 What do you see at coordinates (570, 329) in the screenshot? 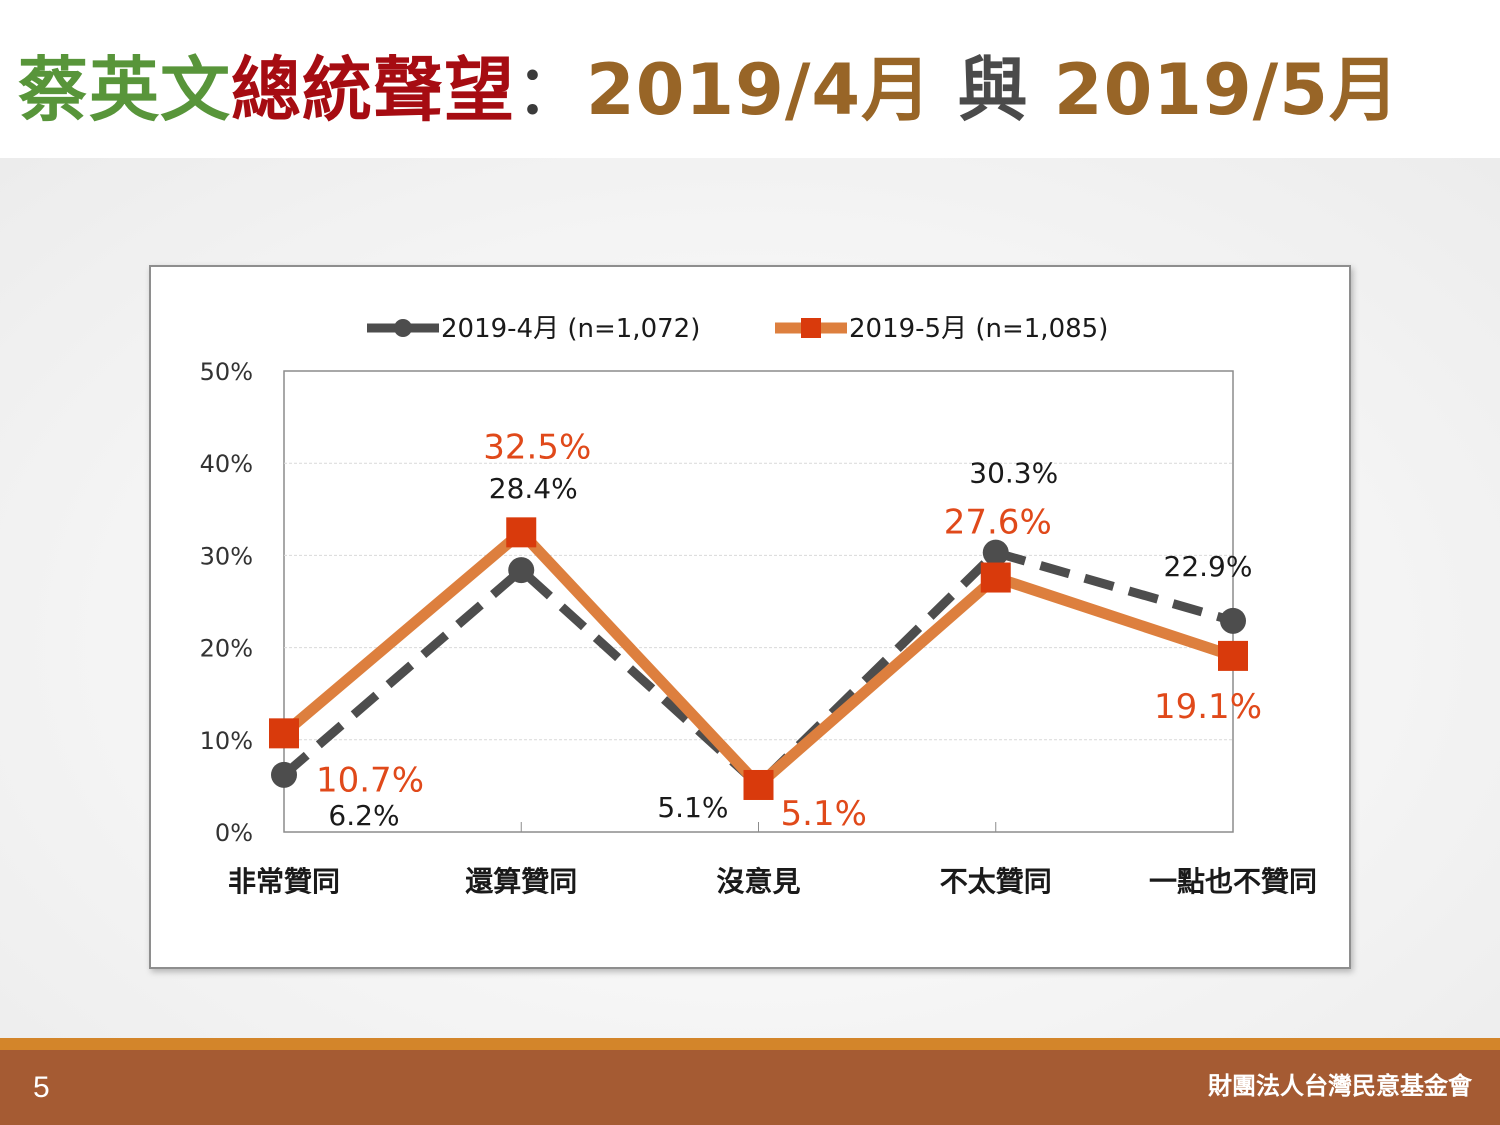
I see `legend-label-2019-04: 2019-4月 (n=1,072)` at bounding box center [570, 329].